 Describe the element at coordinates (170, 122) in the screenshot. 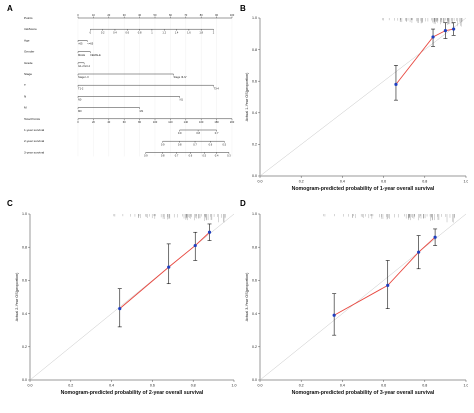

I see `nomogram-tick-label: 120` at that location.